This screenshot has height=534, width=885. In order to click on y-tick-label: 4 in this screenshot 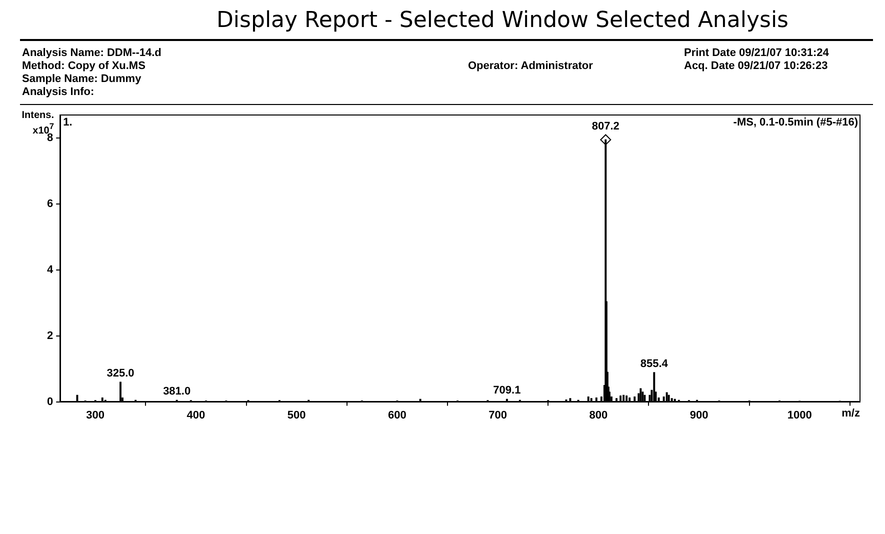, I will do `click(50, 270)`.